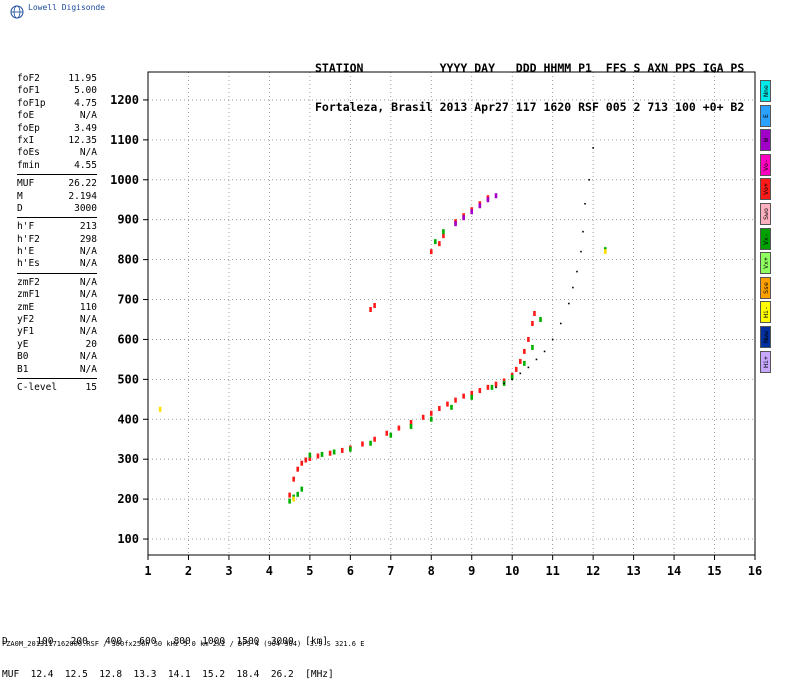 The height and width of the screenshot is (691, 800). I want to click on y-tick-label: 600, so click(128, 339).